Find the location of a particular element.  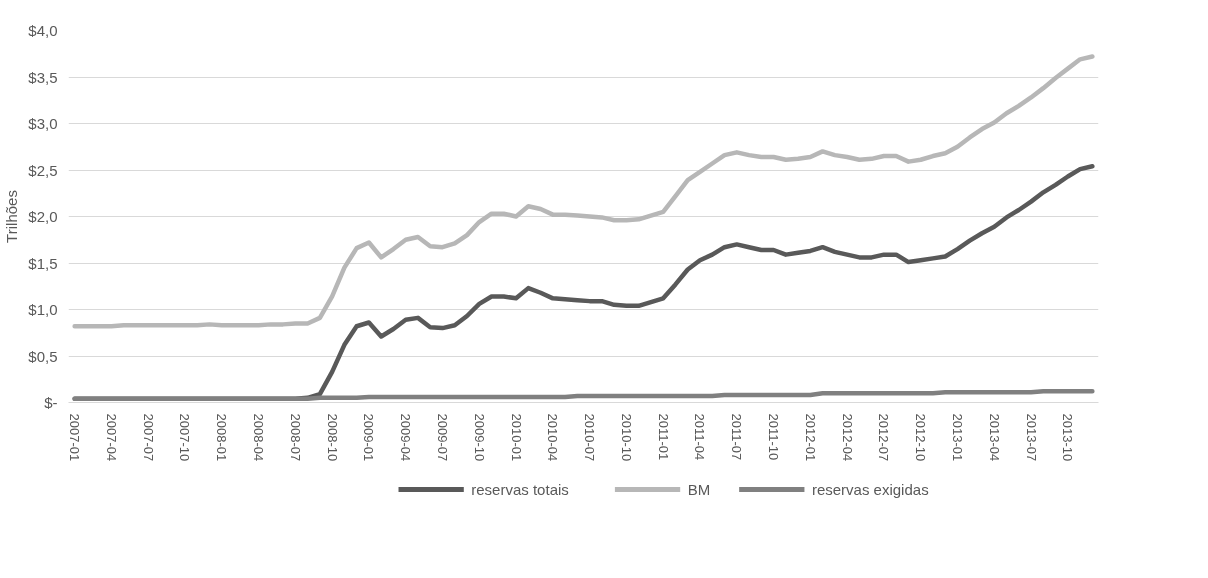

x-tick-label: 2012-07 is located at coordinates (884, 437).